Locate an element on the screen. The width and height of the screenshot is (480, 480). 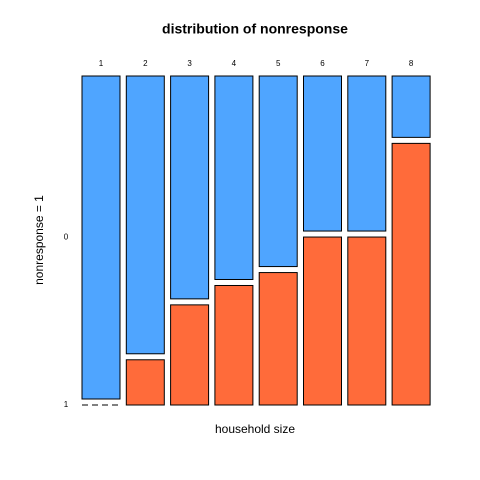
x-tick-label: 6 is located at coordinates (322, 63).